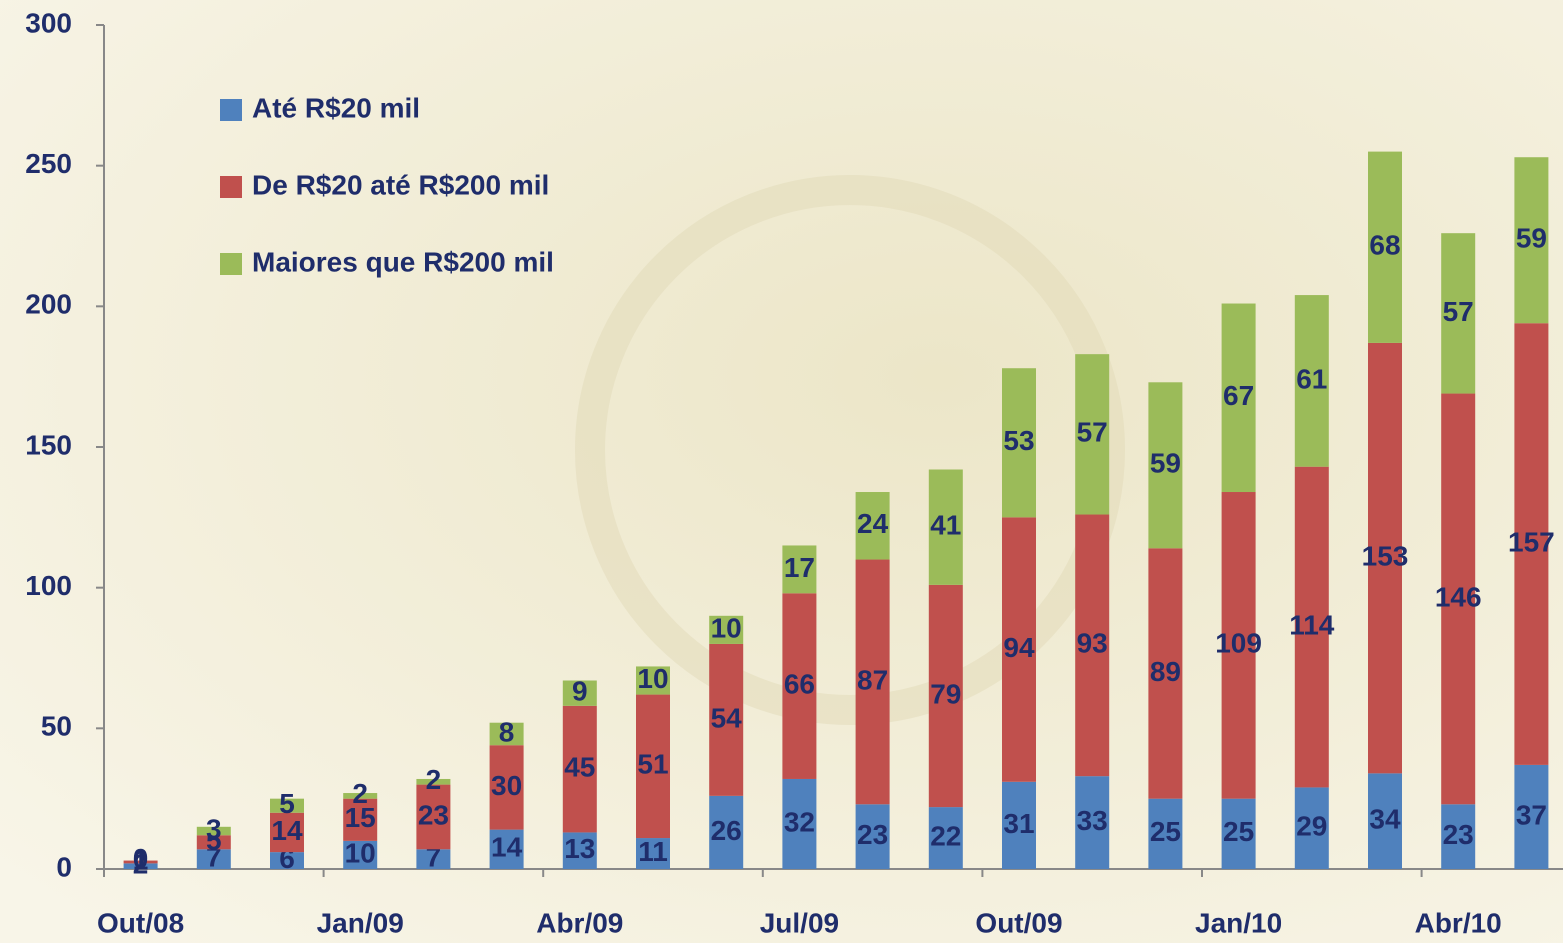 The image size is (1563, 943). What do you see at coordinates (48, 304) in the screenshot?
I see `y-tick-label: 200` at bounding box center [48, 304].